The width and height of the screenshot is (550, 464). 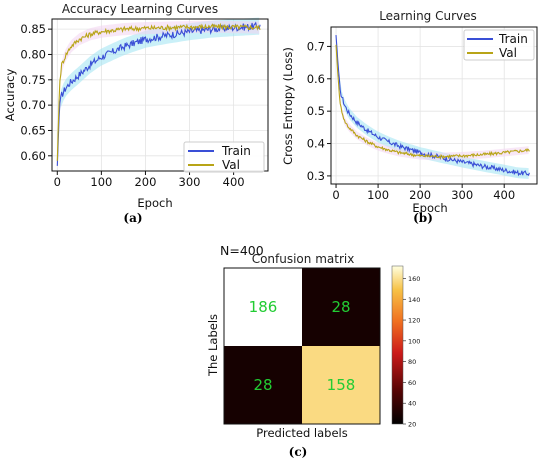 I want to click on chart-title: Accuracy Learning Curves, so click(x=140, y=9).